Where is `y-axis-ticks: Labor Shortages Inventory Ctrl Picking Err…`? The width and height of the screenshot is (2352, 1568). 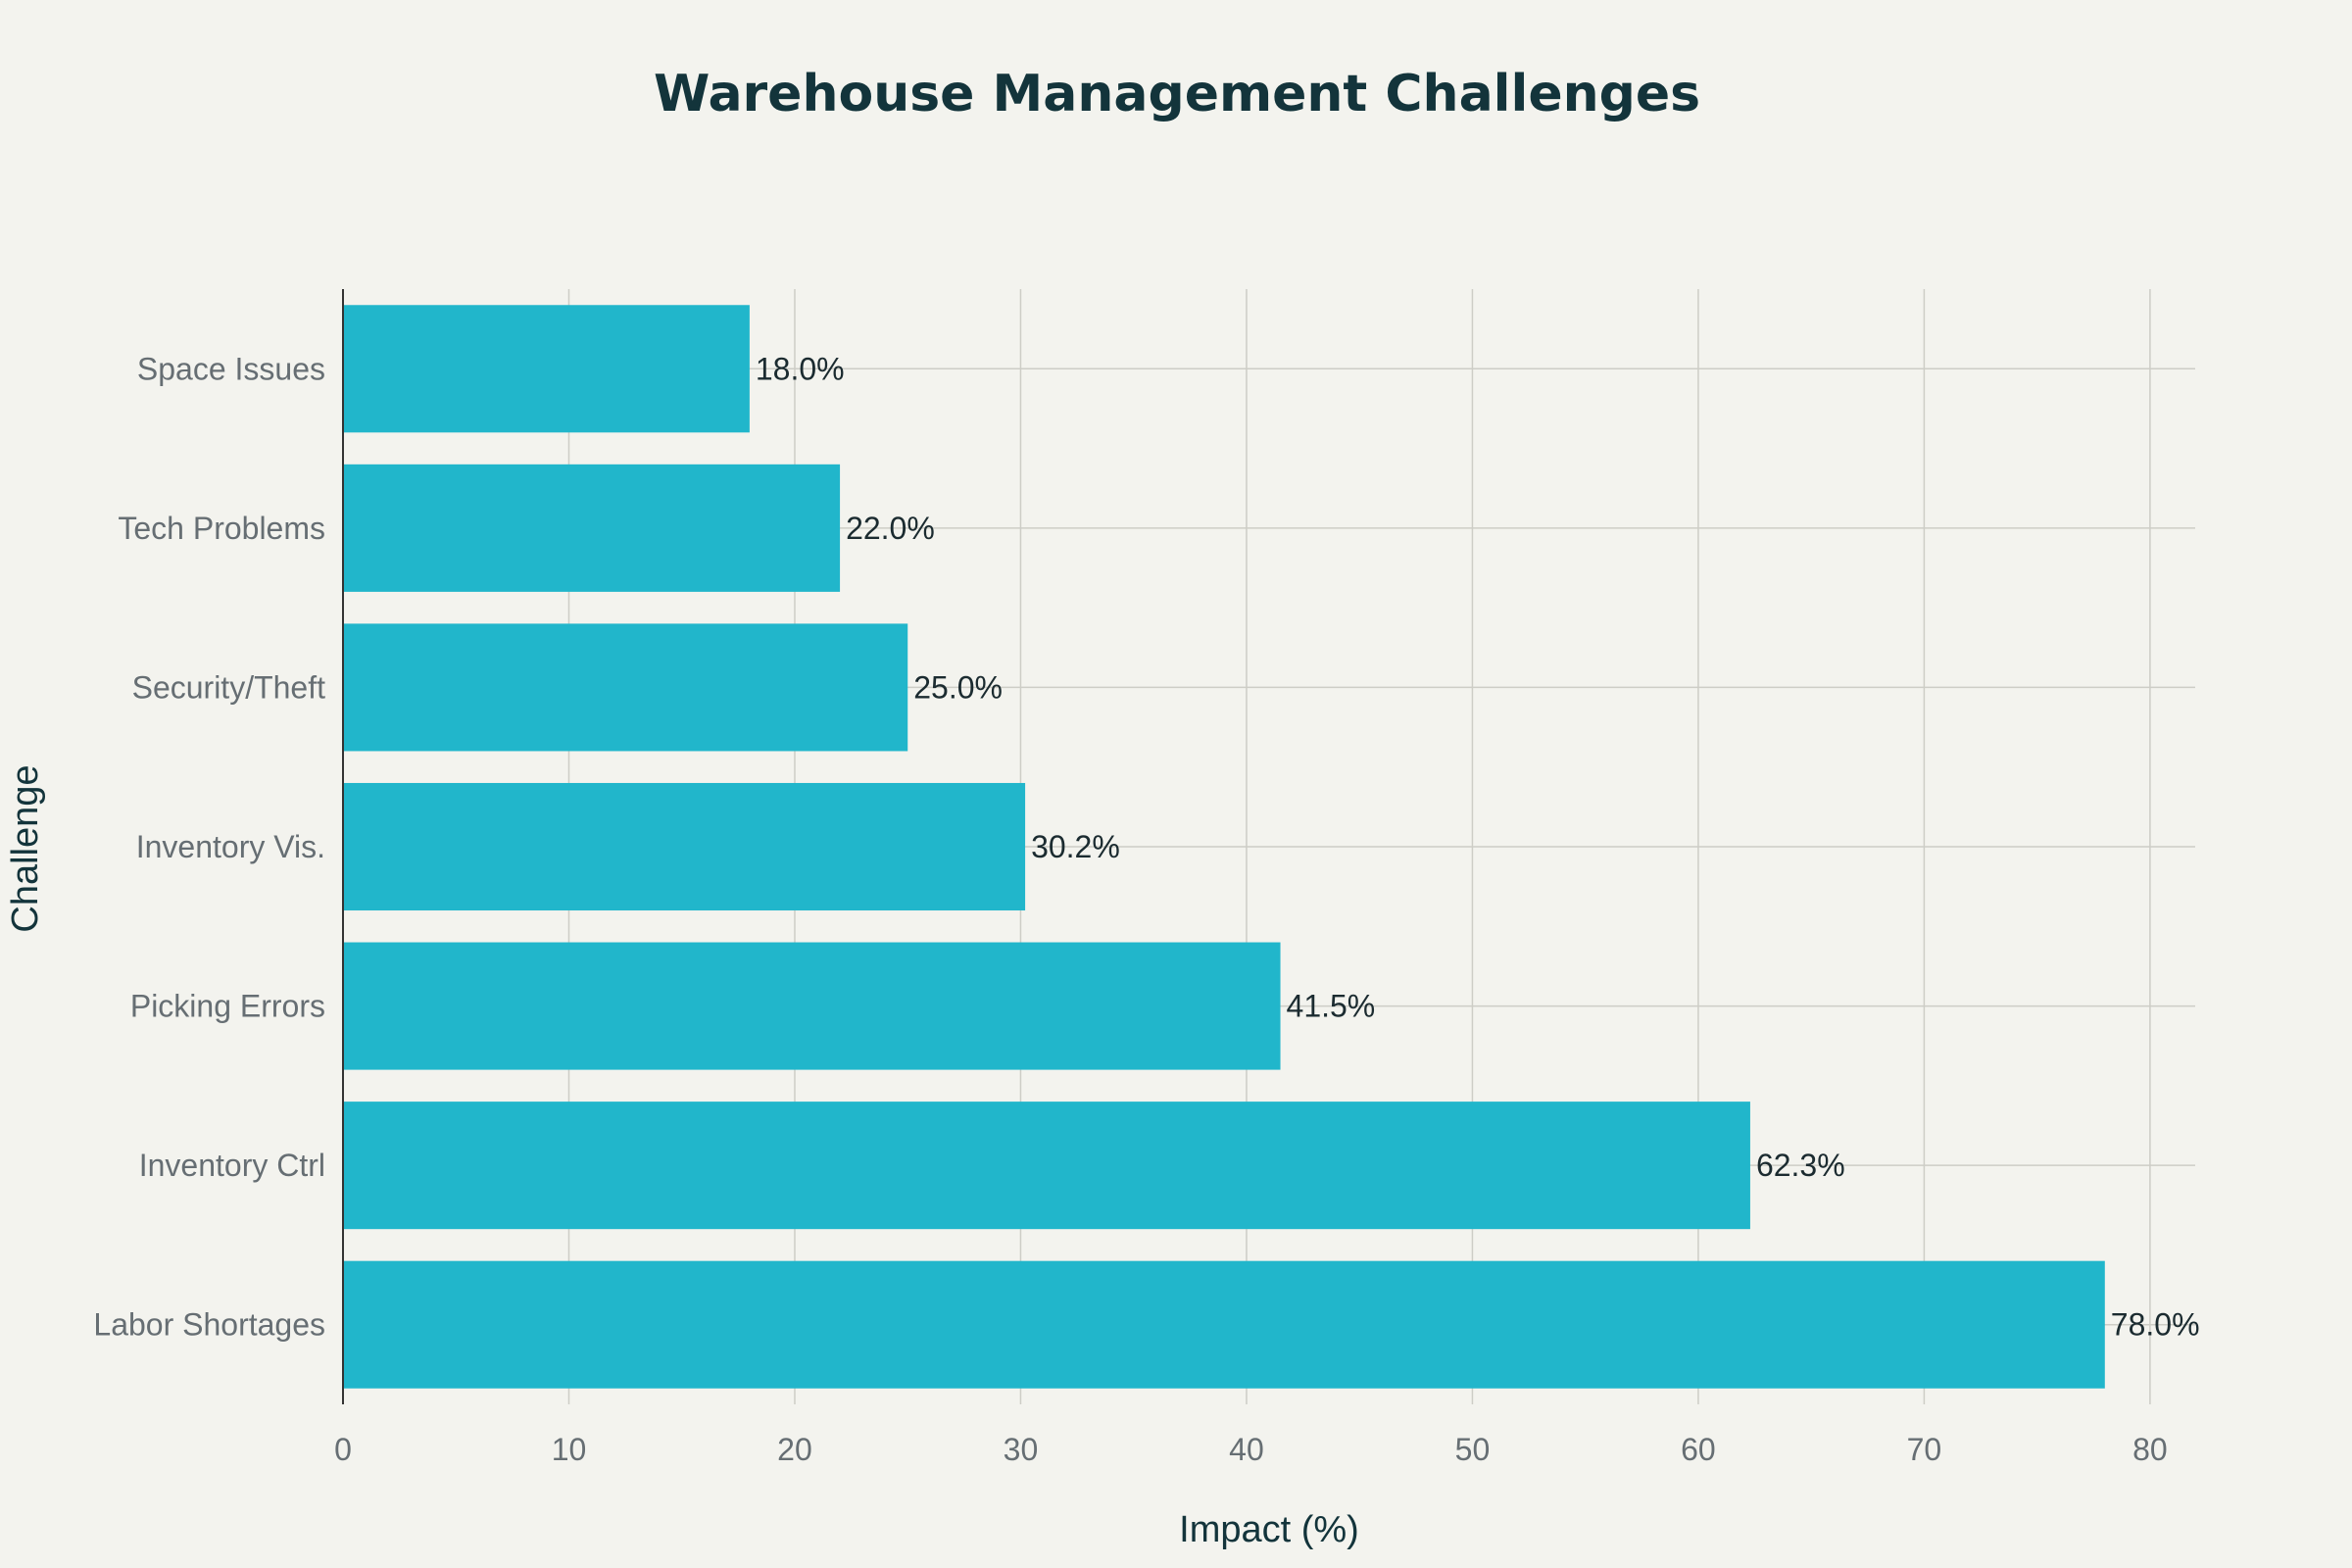 y-axis-ticks: Labor Shortages Inventory Ctrl Picking Err… is located at coordinates (209, 846).